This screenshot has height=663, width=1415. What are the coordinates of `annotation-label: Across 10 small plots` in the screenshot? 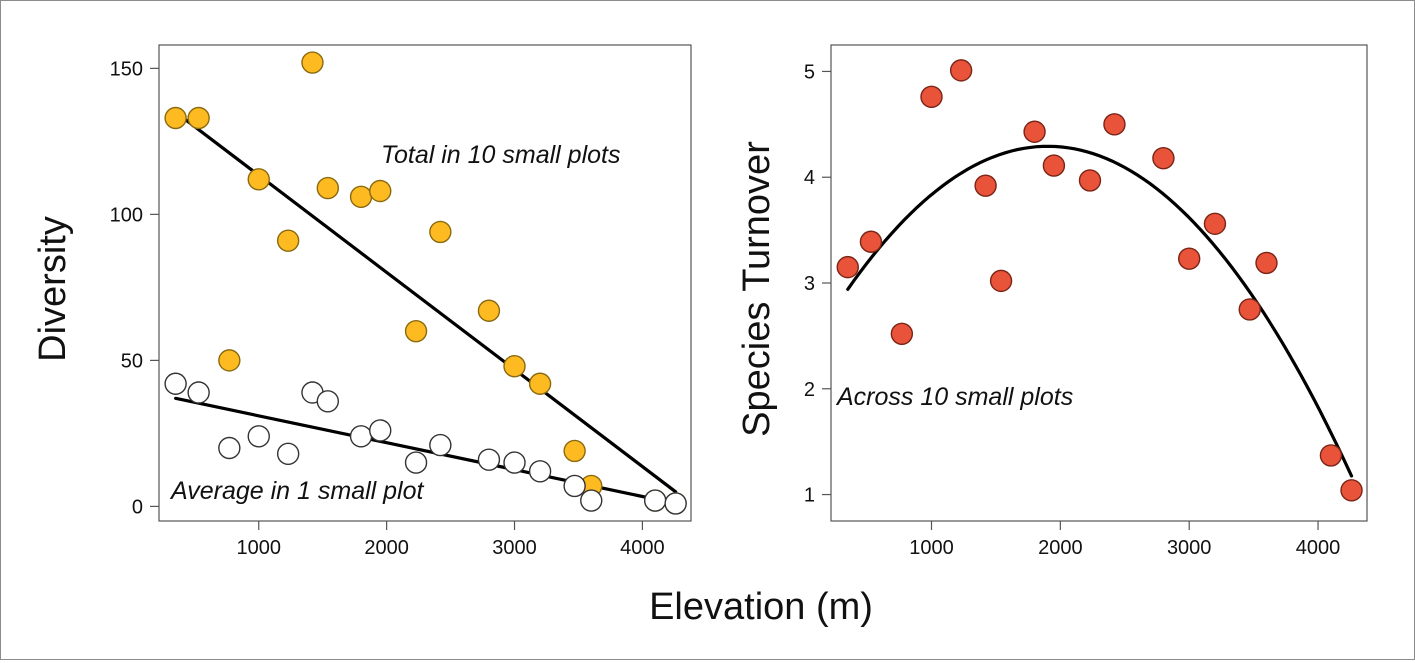 It's located at (954, 397).